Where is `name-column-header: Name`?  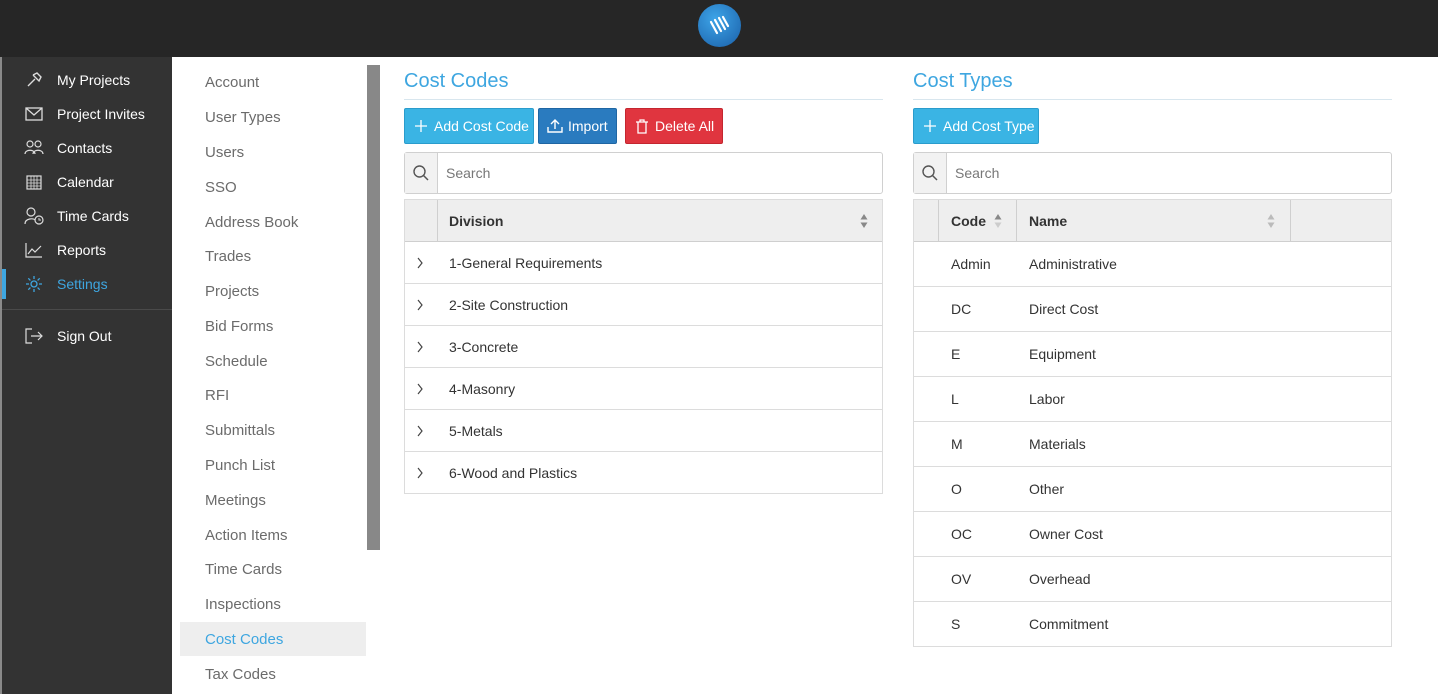 name-column-header: Name is located at coordinates (1048, 220).